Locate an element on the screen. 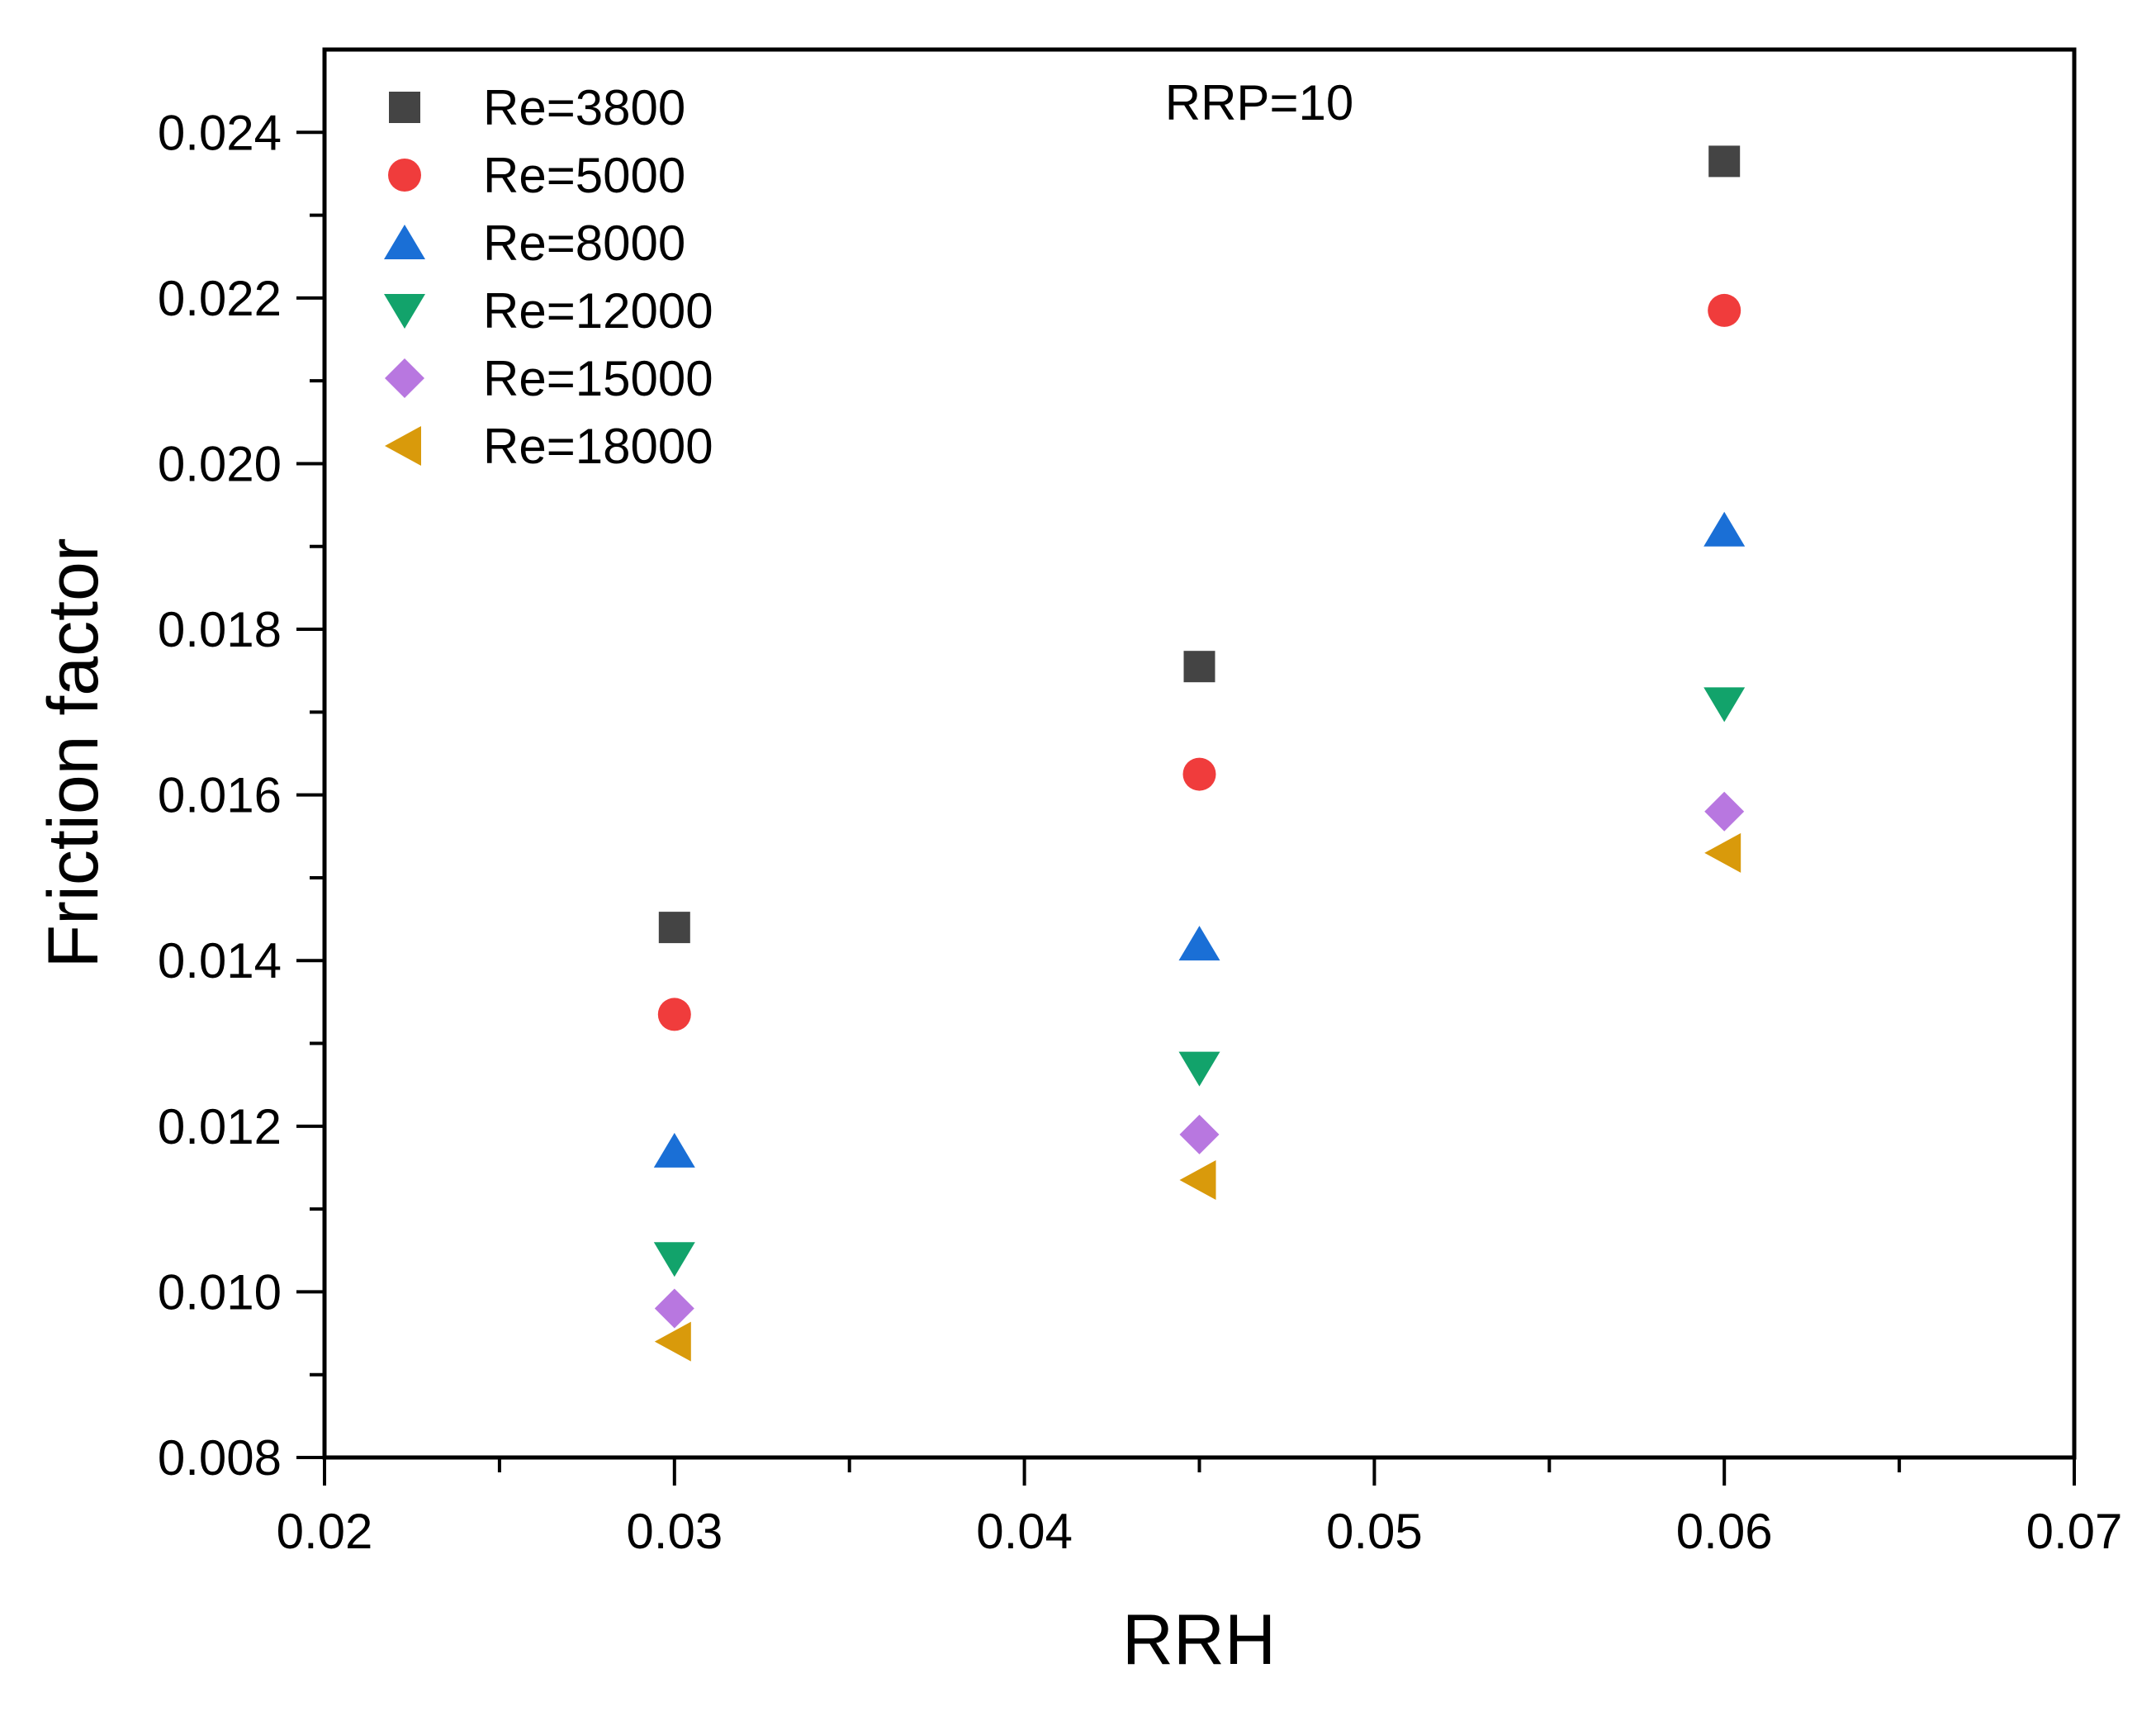 Image resolution: width=2156 pixels, height=1711 pixels. x-tick-label: 0.04 is located at coordinates (1024, 1531).